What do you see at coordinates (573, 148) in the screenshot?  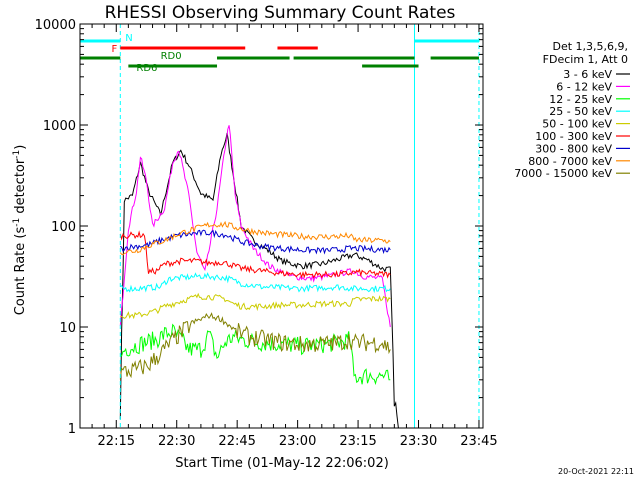 I see `legend-label-7: 300 - 800 keV` at bounding box center [573, 148].